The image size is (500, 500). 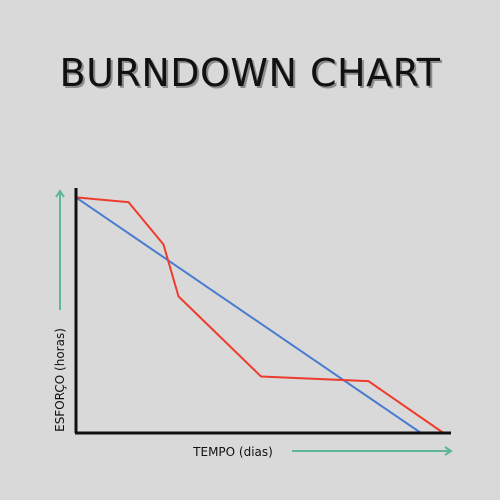 I want to click on y-axis-arrow-icon, so click(x=60, y=249).